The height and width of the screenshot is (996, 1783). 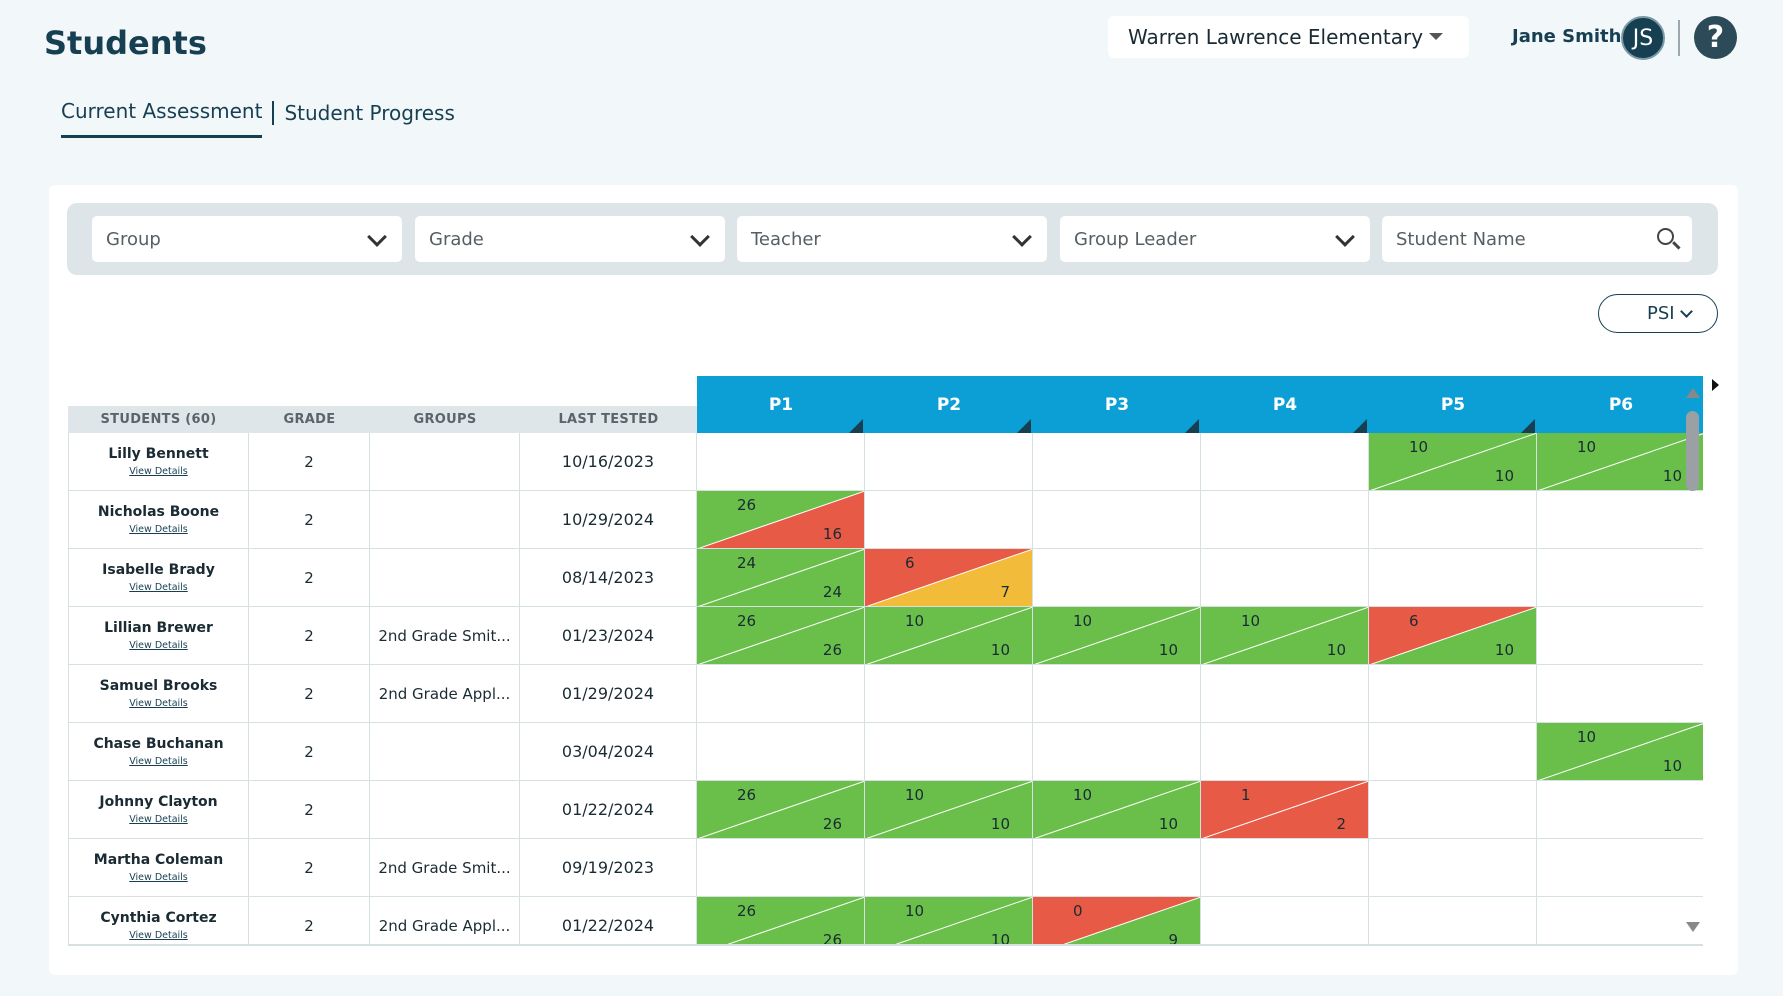 What do you see at coordinates (608, 636) in the screenshot?
I see `last-tested-cell: 01/23/2024` at bounding box center [608, 636].